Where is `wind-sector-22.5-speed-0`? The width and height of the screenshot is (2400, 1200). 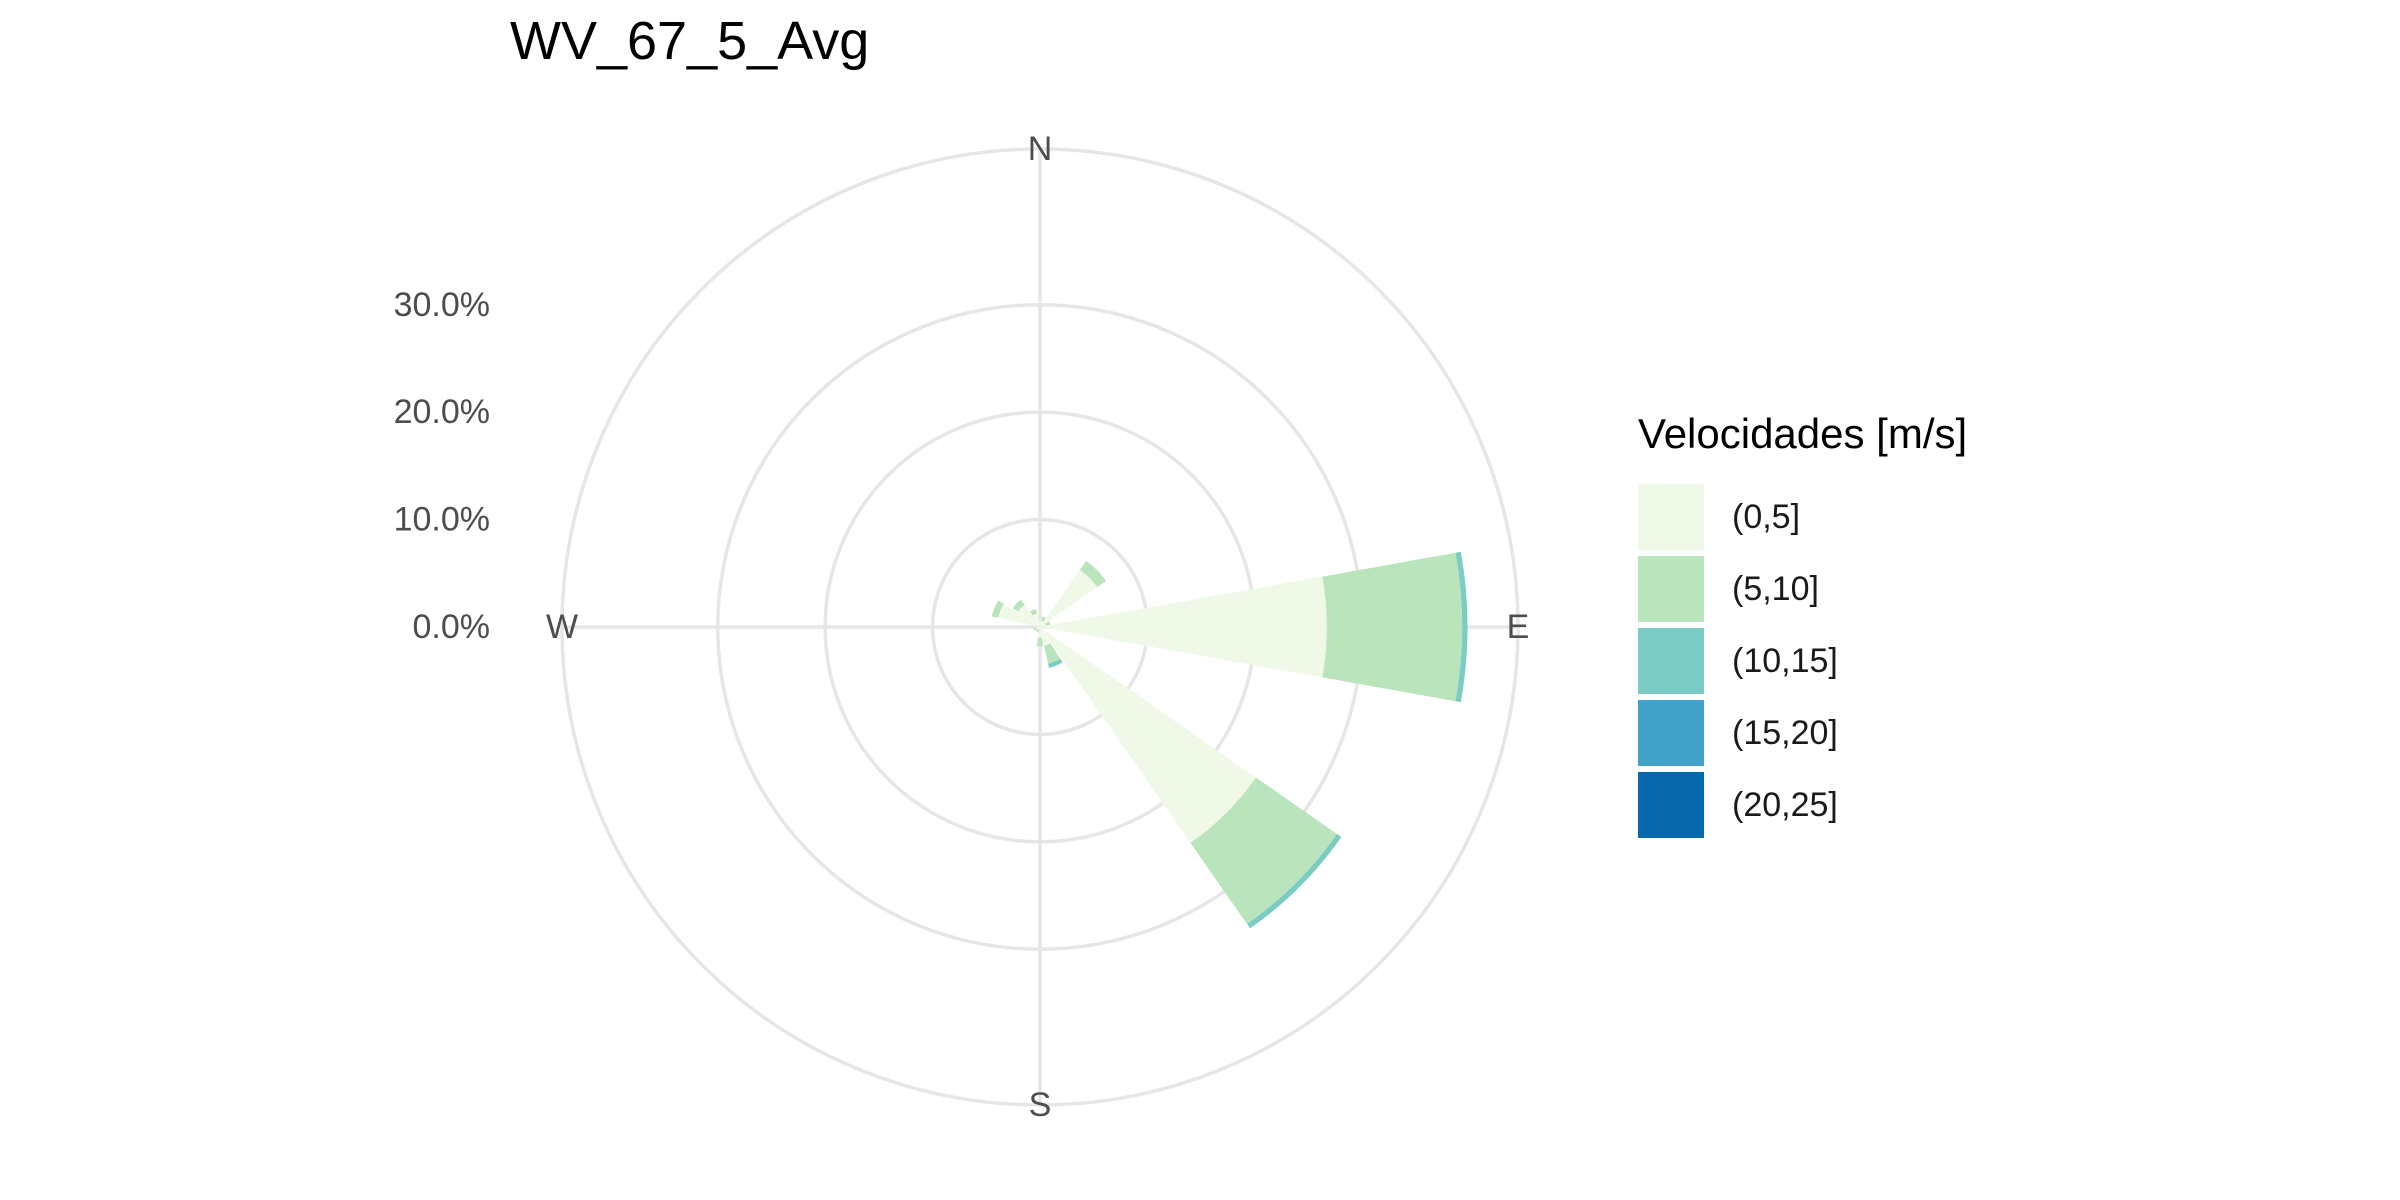 wind-sector-22.5-speed-0 is located at coordinates (1042, 623).